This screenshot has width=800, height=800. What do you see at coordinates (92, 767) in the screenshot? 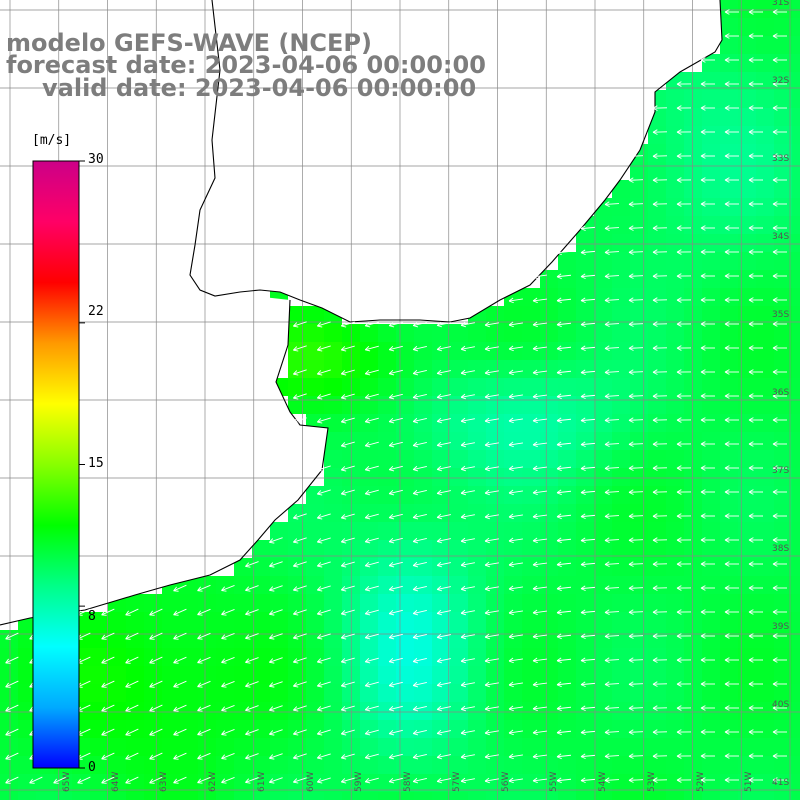
I see `colorbar-tick-0: 0` at bounding box center [92, 767].